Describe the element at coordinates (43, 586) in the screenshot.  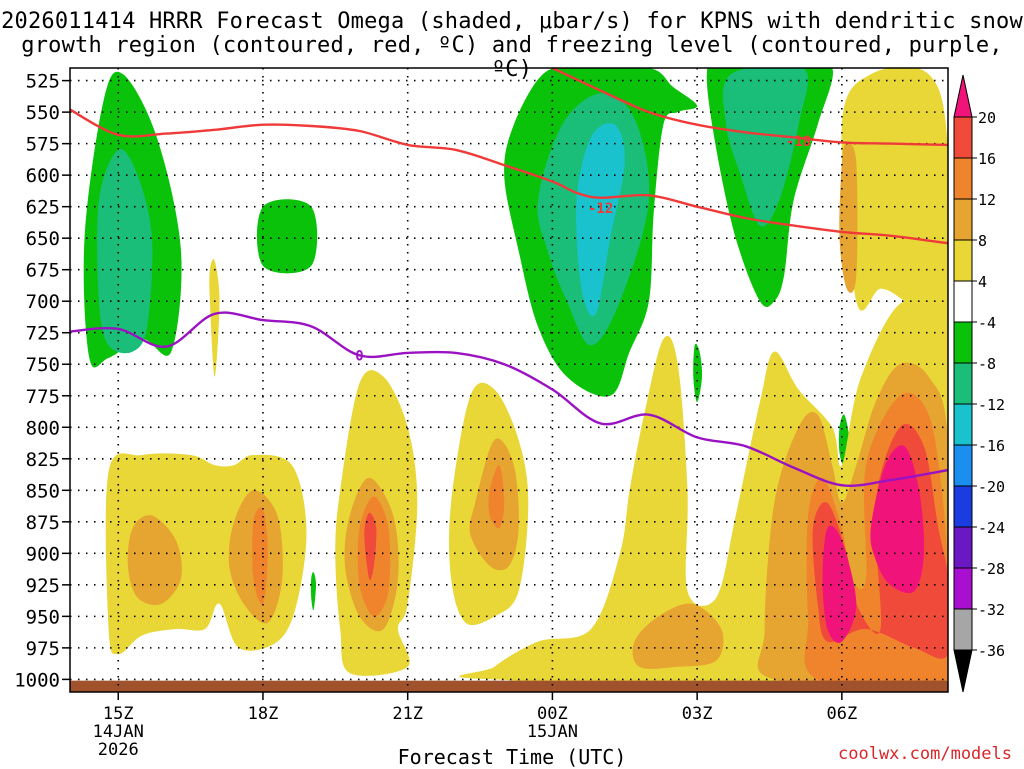
I see `y-tick-label-925: 925` at that location.